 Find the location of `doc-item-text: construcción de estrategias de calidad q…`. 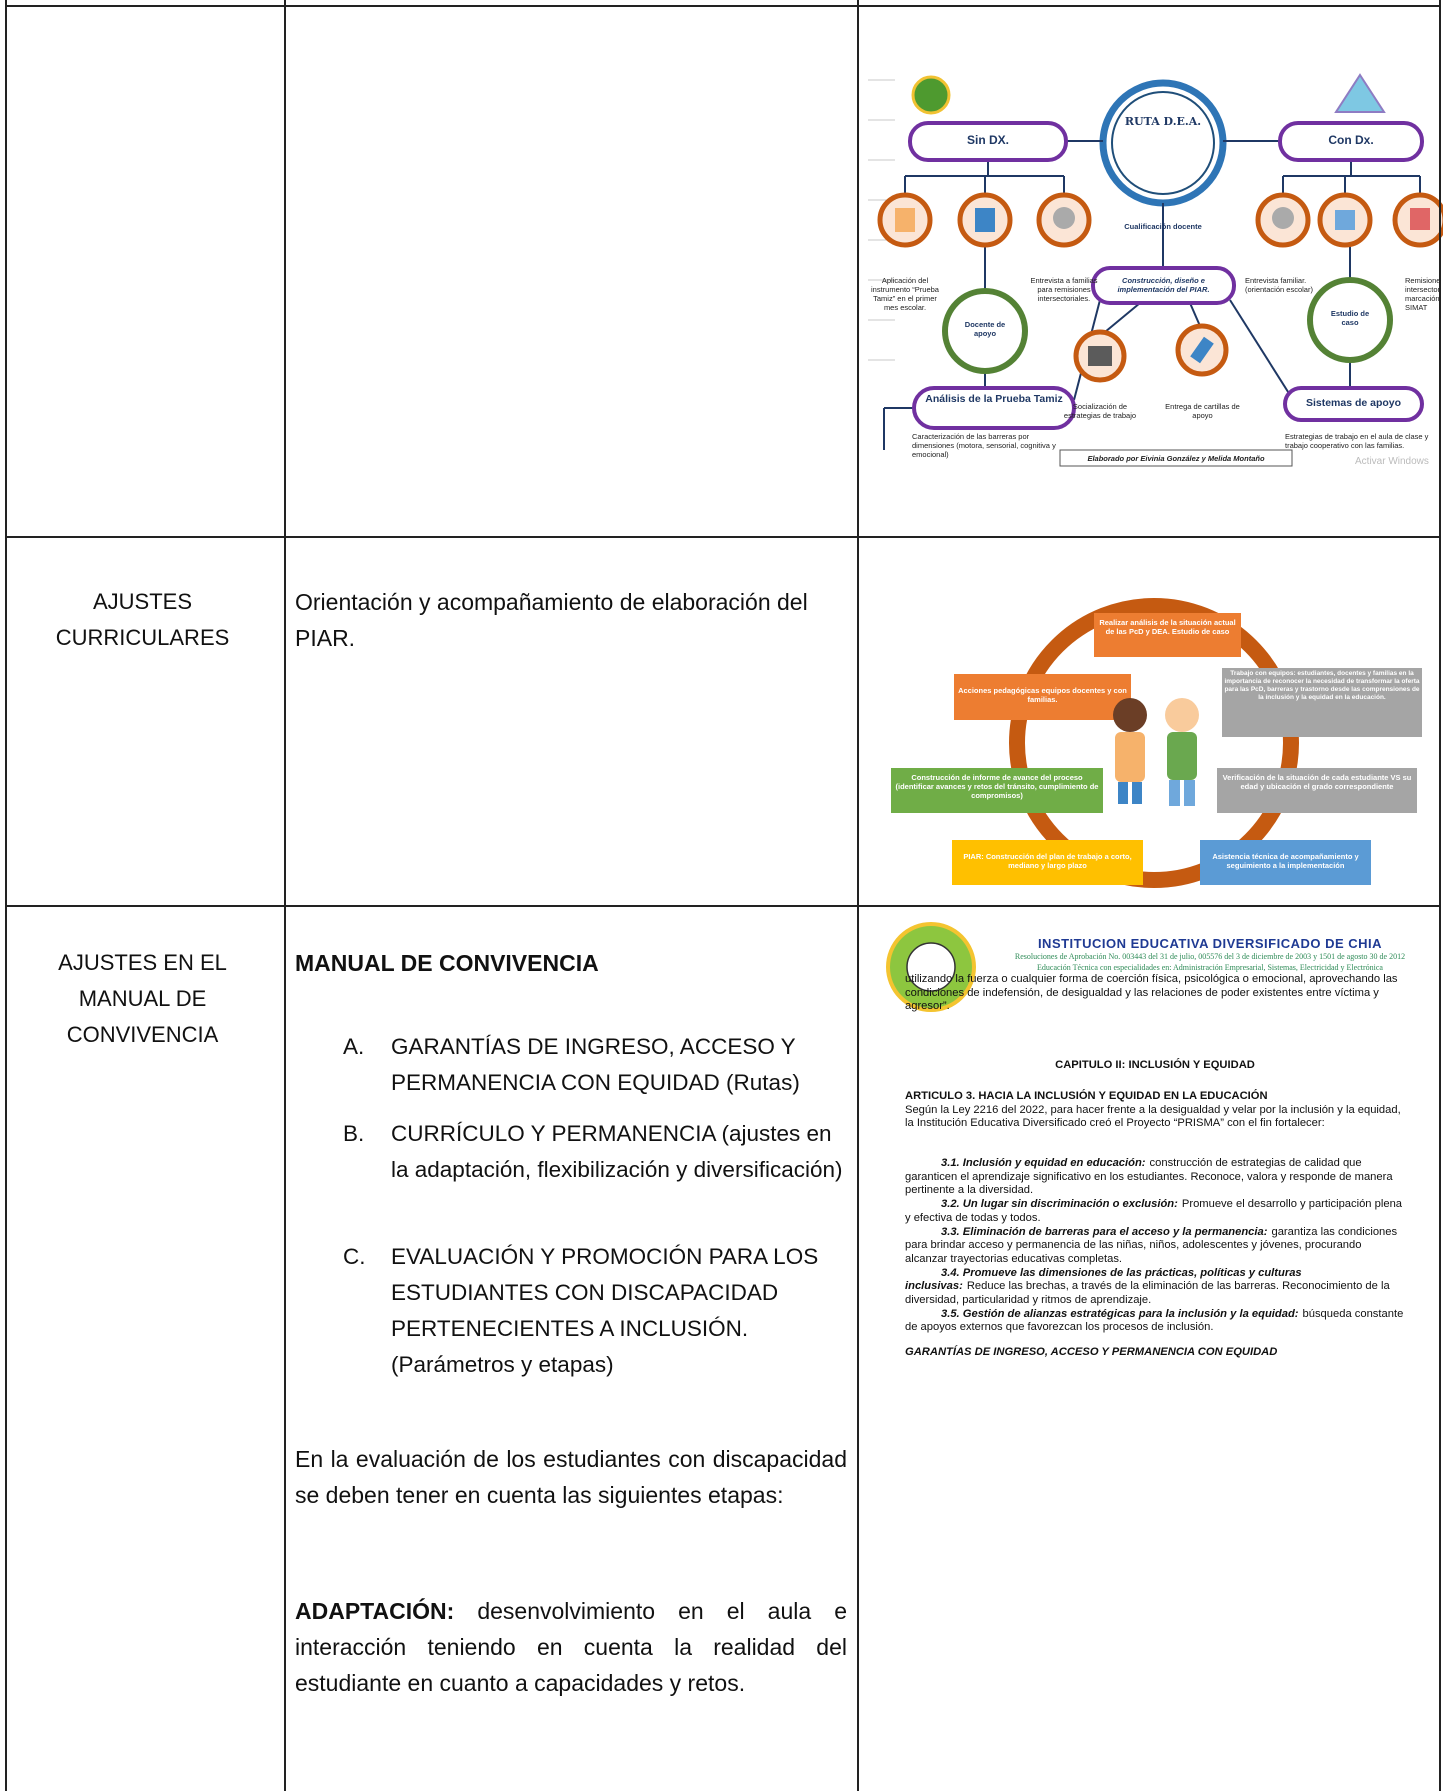

doc-item-text: construcción de estrategias de calidad q… is located at coordinates (1149, 1177).